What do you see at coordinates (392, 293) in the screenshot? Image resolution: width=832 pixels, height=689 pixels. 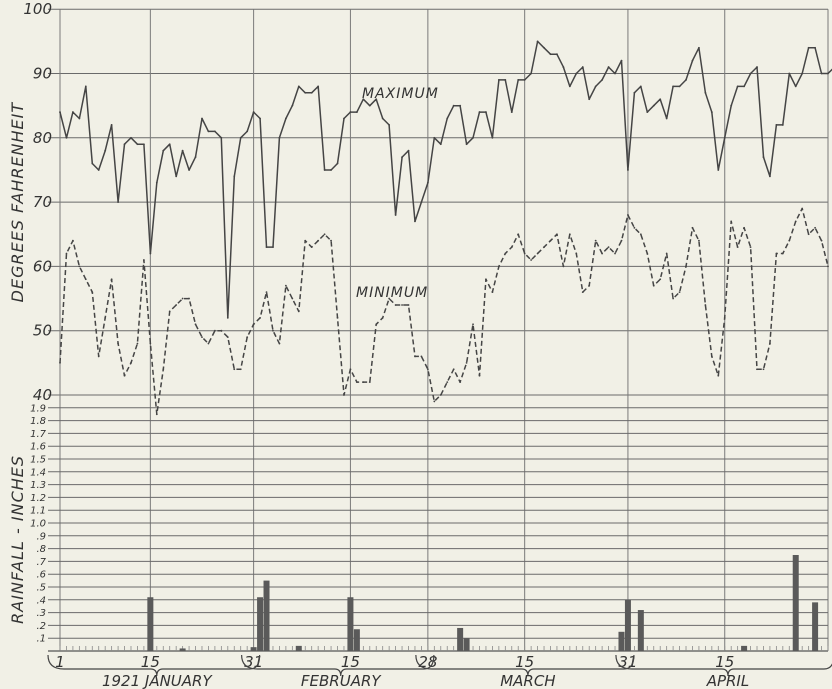 I see `series-label-minimum: MINIMUM` at bounding box center [392, 293].